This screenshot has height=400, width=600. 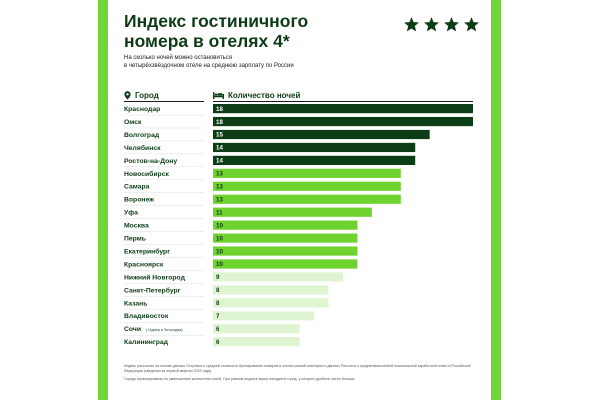 I want to click on bar-row: Владивосток 7, so click(x=219, y=317).